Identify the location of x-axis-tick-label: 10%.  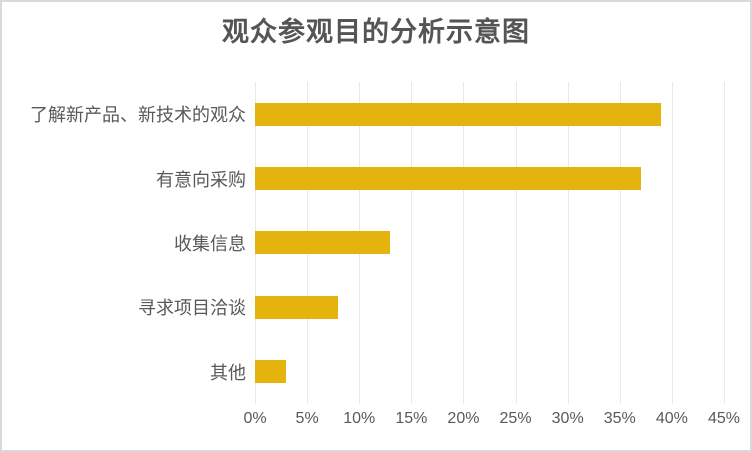
(359, 418).